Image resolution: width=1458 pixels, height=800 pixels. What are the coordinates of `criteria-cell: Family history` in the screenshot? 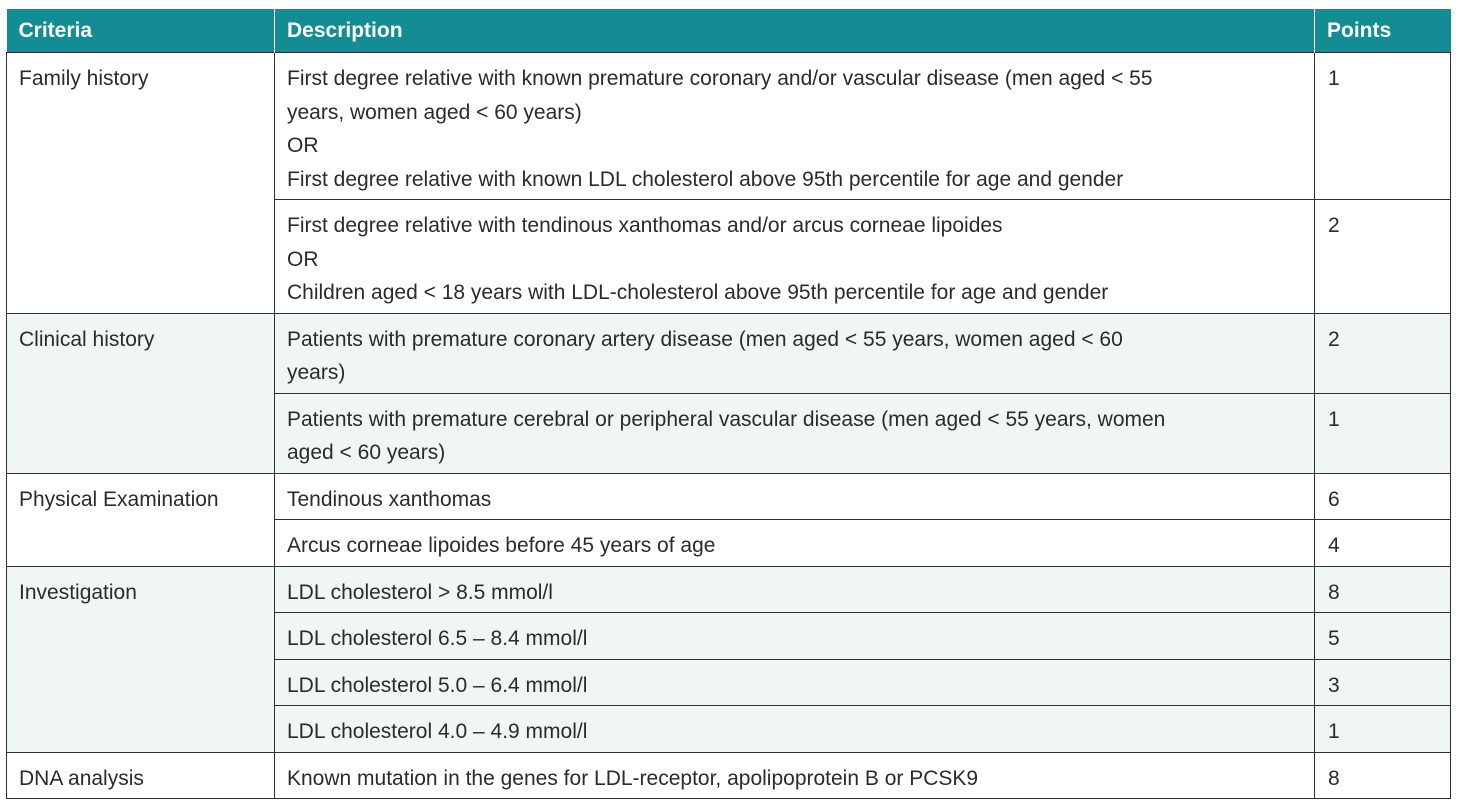 It's located at (140, 183).